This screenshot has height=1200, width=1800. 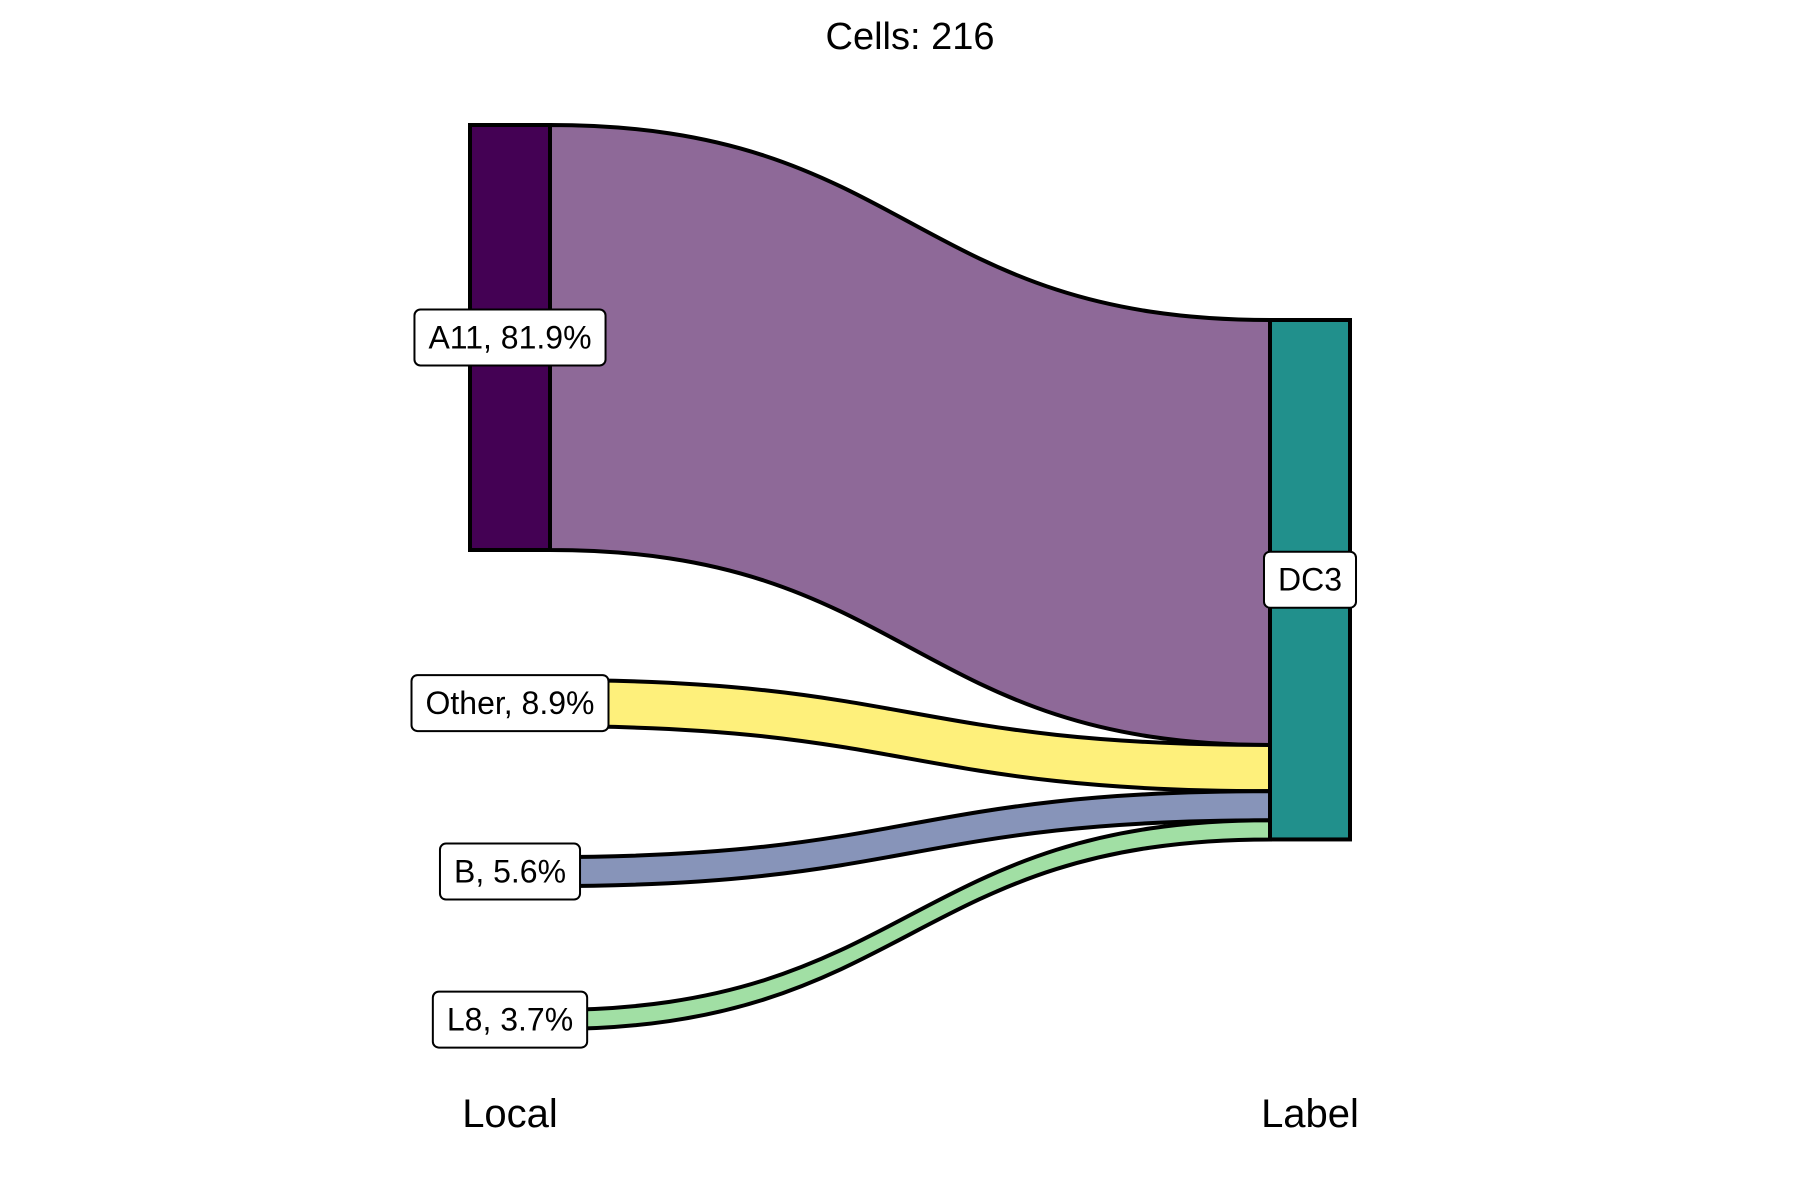 I want to click on label-a11-text: A11, 81.9%, so click(x=509, y=338).